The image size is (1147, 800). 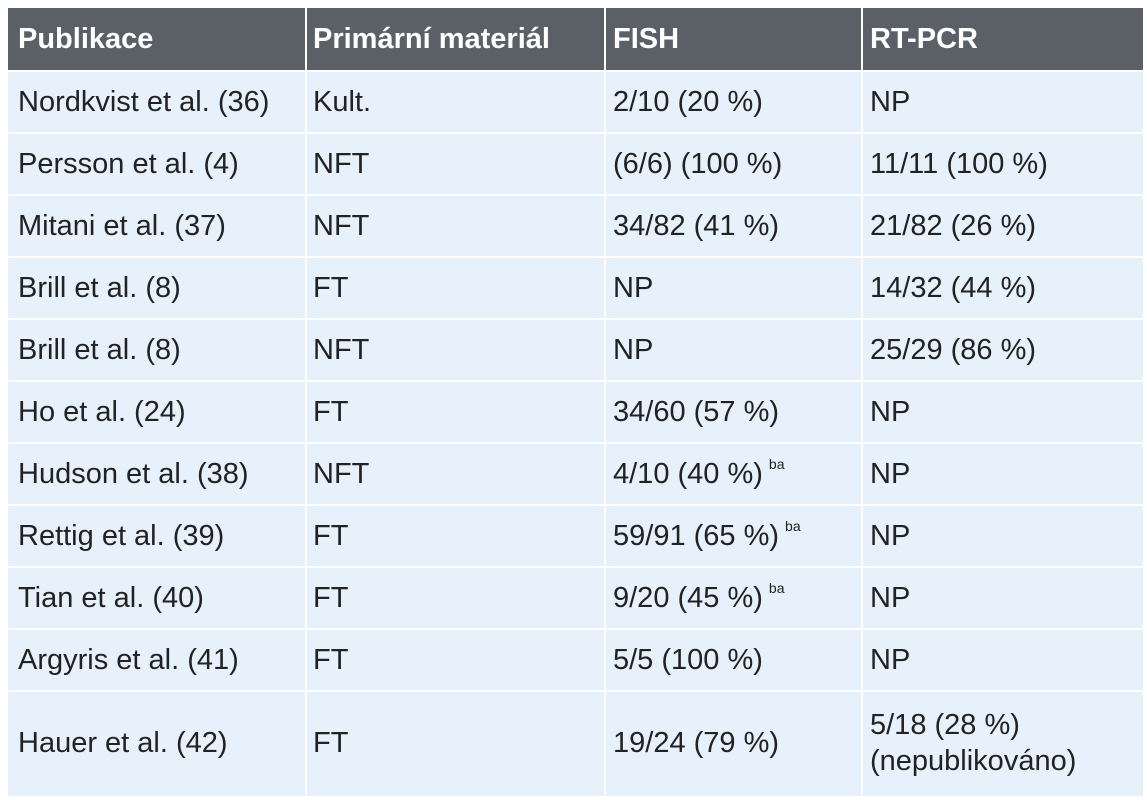 What do you see at coordinates (161, 598) in the screenshot?
I see `cell-publikace: Tian et al. (40)` at bounding box center [161, 598].